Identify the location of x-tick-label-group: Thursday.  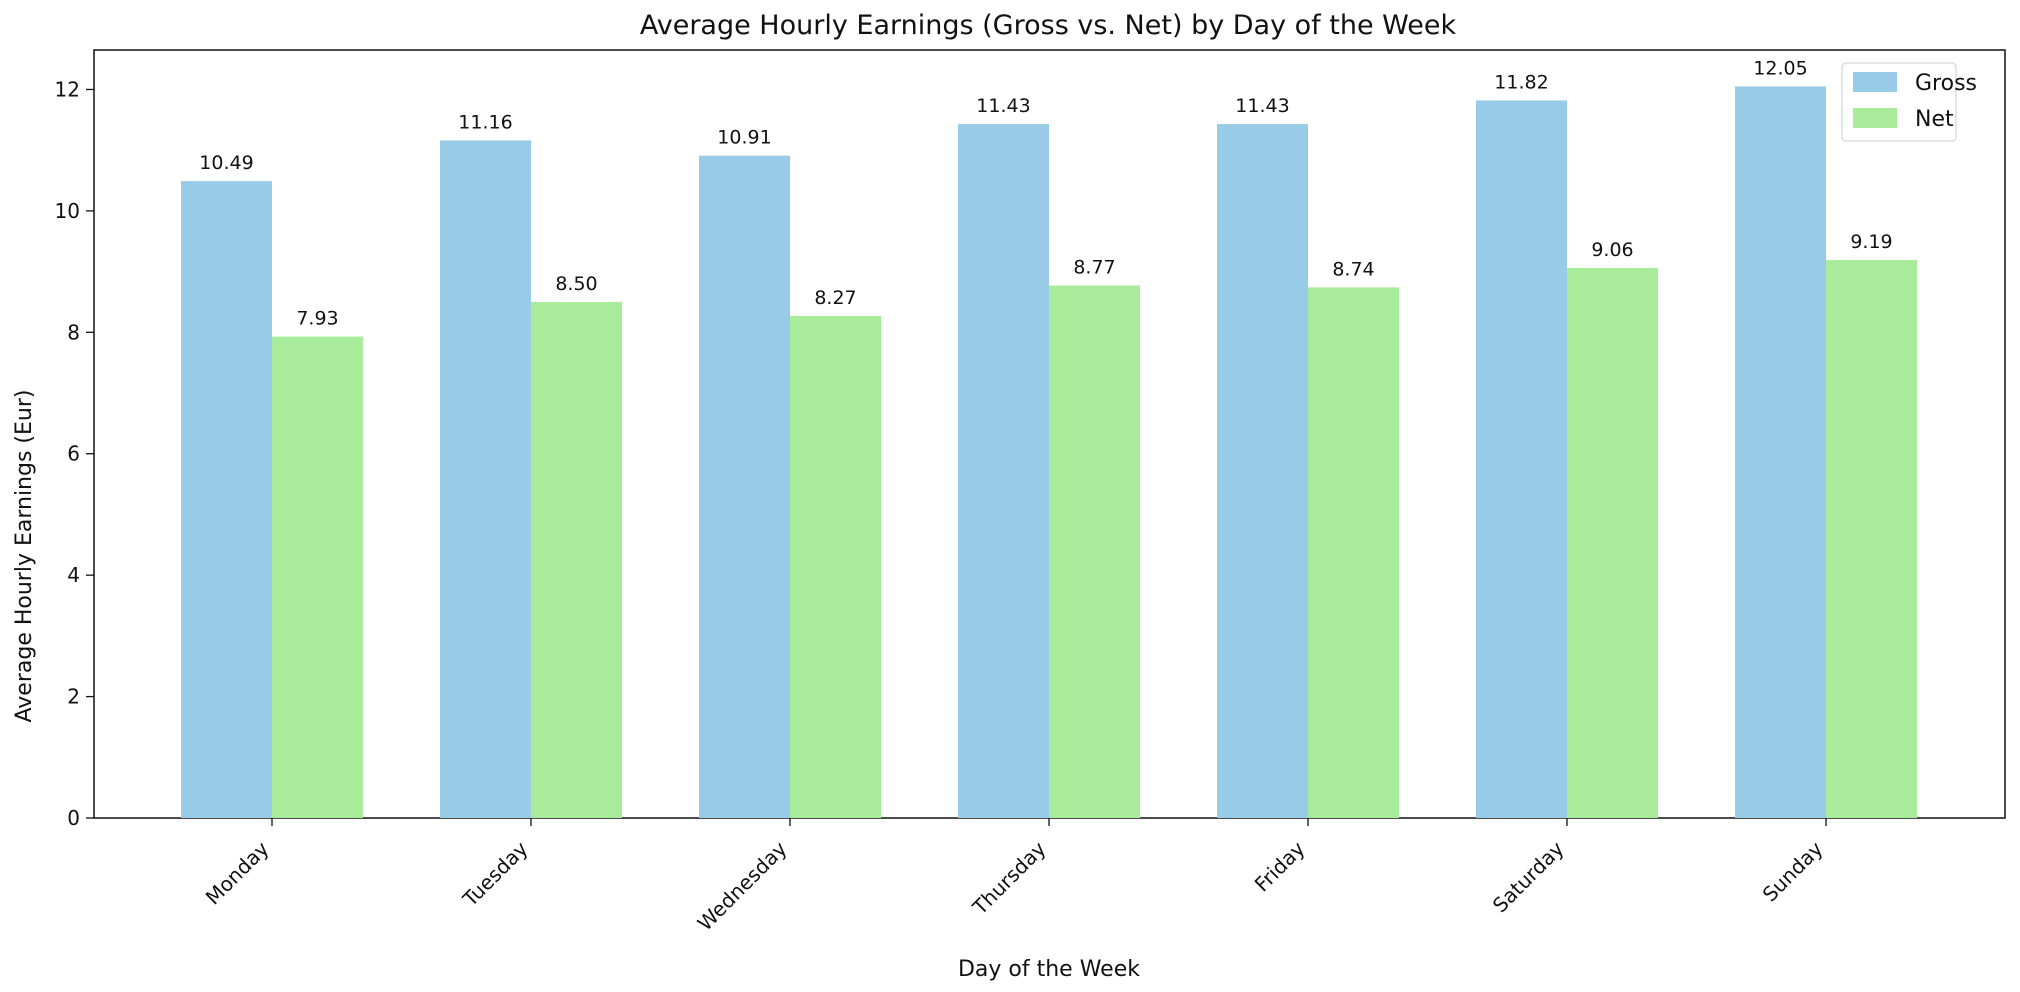
(1009, 878).